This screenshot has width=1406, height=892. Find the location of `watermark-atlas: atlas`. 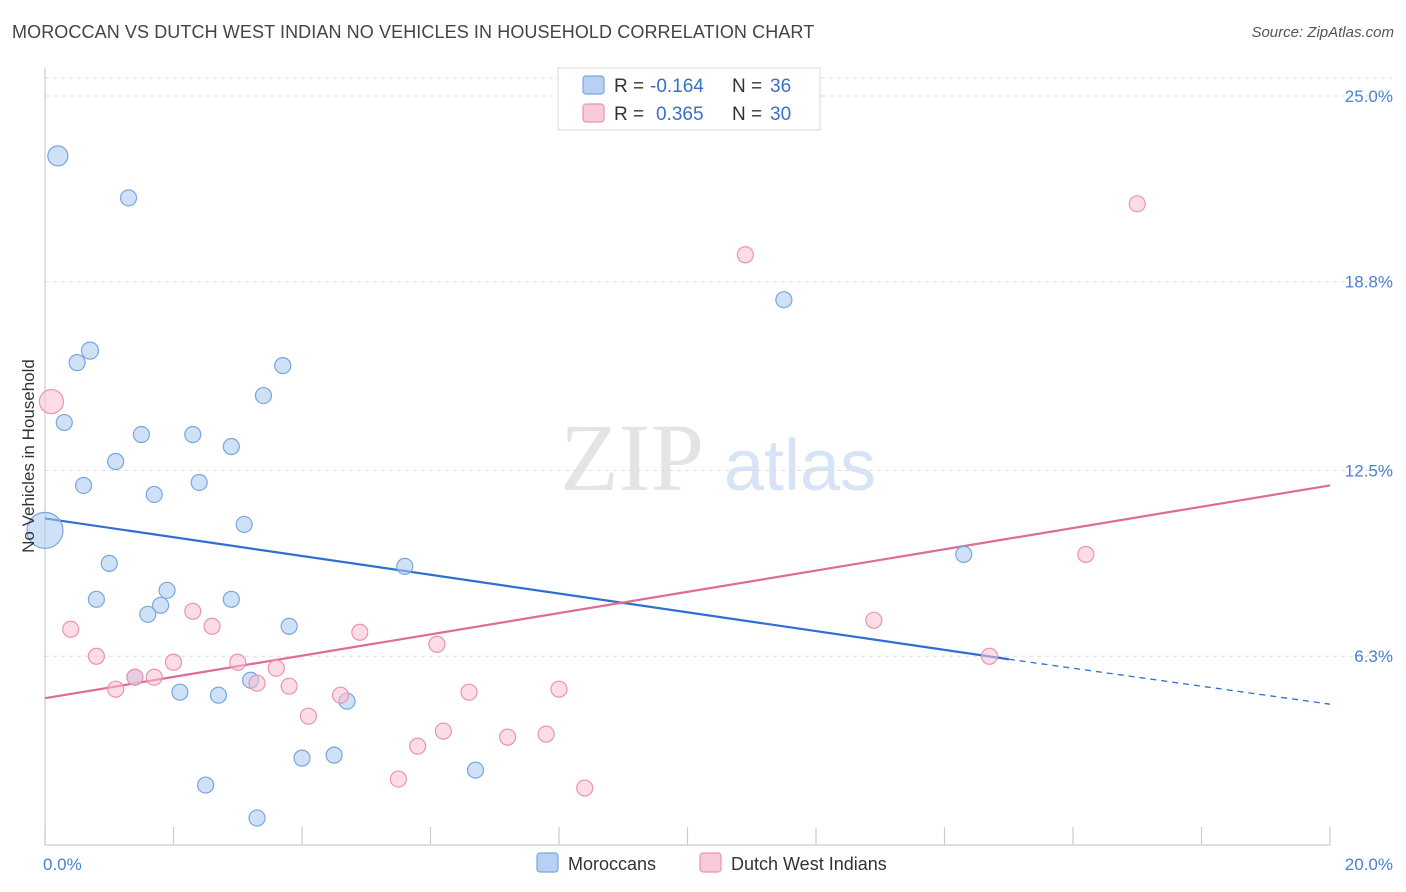

watermark-atlas: atlas is located at coordinates (800, 466).